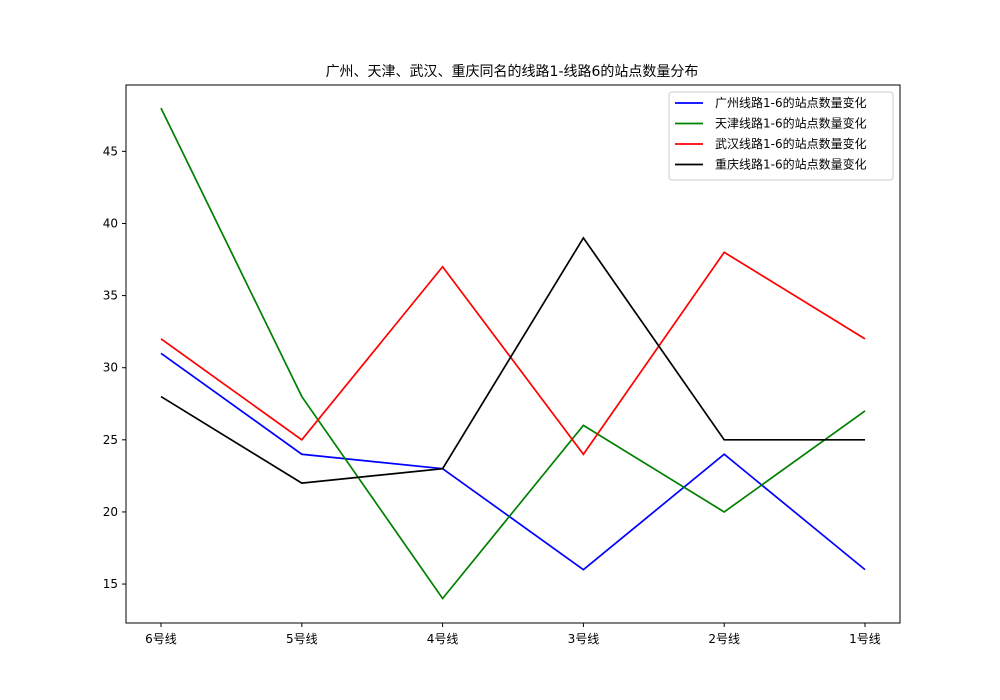 The height and width of the screenshot is (700, 1000). What do you see at coordinates (110, 368) in the screenshot?
I see `y-tick-label-30: 30` at bounding box center [110, 368].